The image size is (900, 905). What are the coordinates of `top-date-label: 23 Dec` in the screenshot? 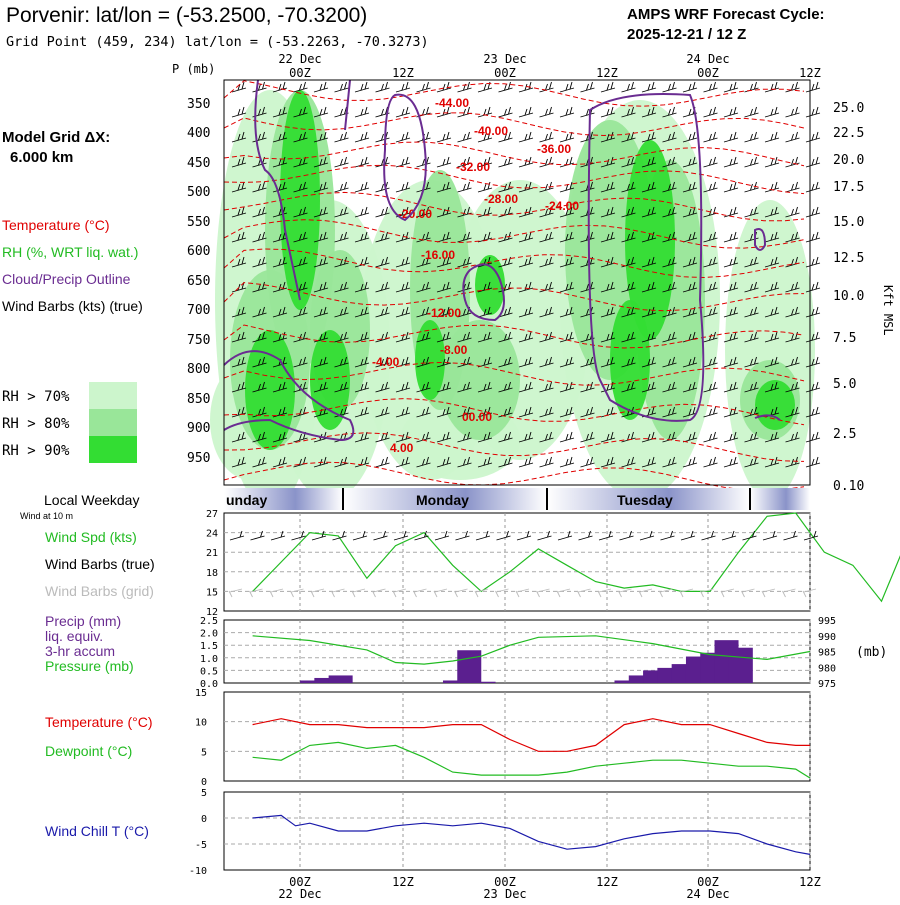 It's located at (504, 59).